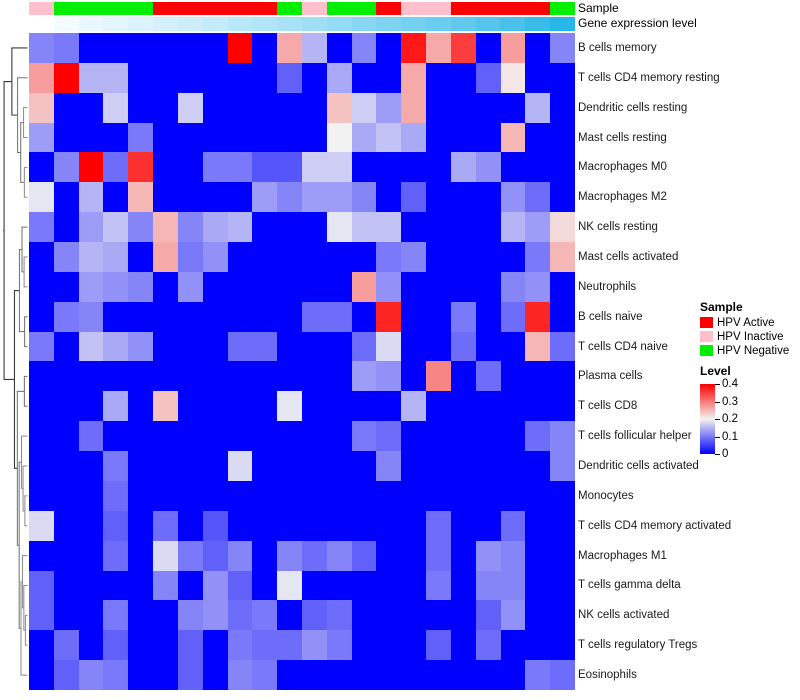  Describe the element at coordinates (655, 525) in the screenshot. I see `row-label: T cells CD4 memory activated` at that location.